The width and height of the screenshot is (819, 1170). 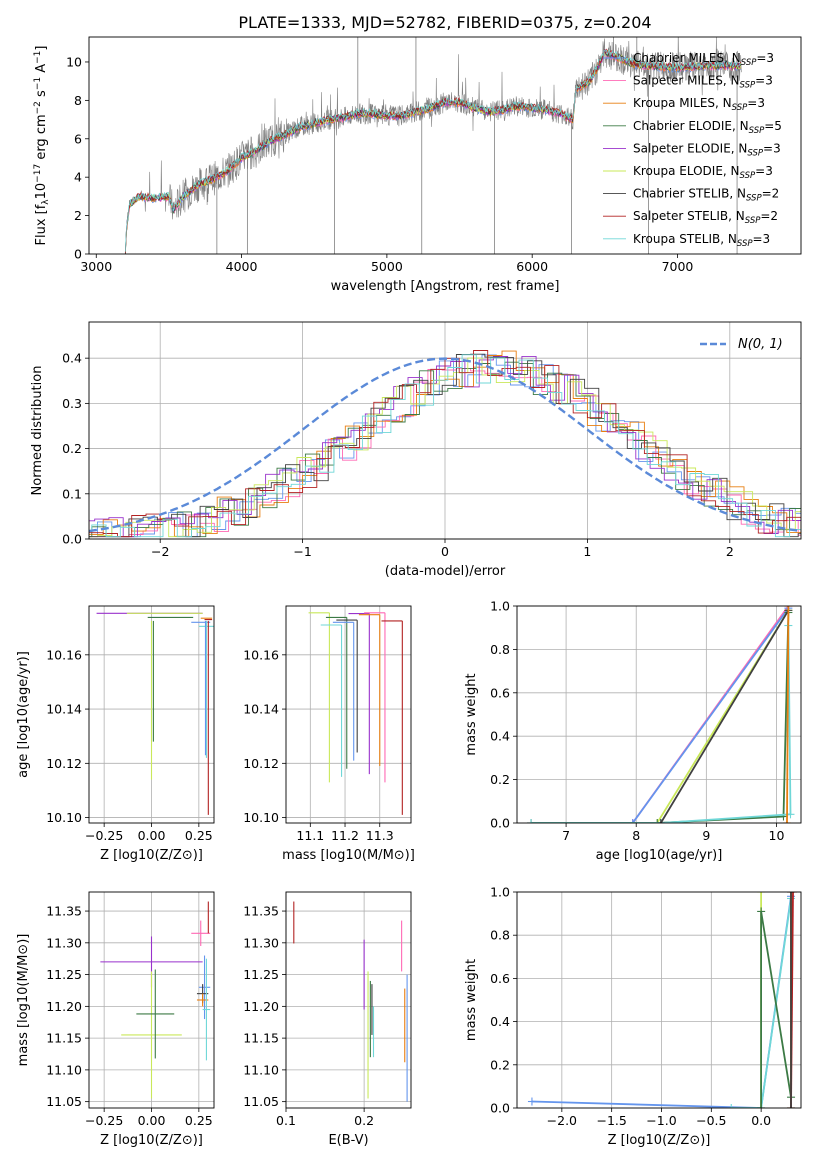 What do you see at coordinates (242, 266) in the screenshot?
I see `x-tick-label: 4000` at bounding box center [242, 266].